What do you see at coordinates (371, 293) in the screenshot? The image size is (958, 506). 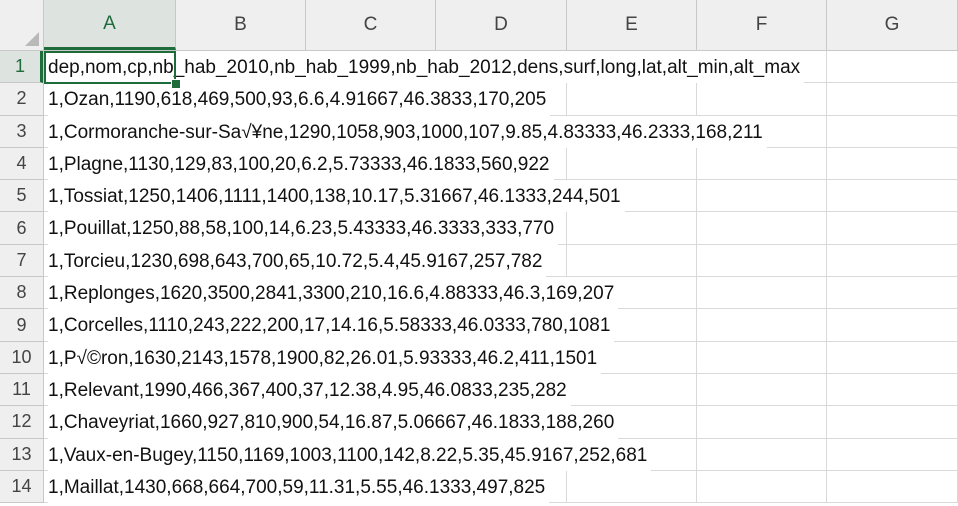 I see `cell-c8` at bounding box center [371, 293].